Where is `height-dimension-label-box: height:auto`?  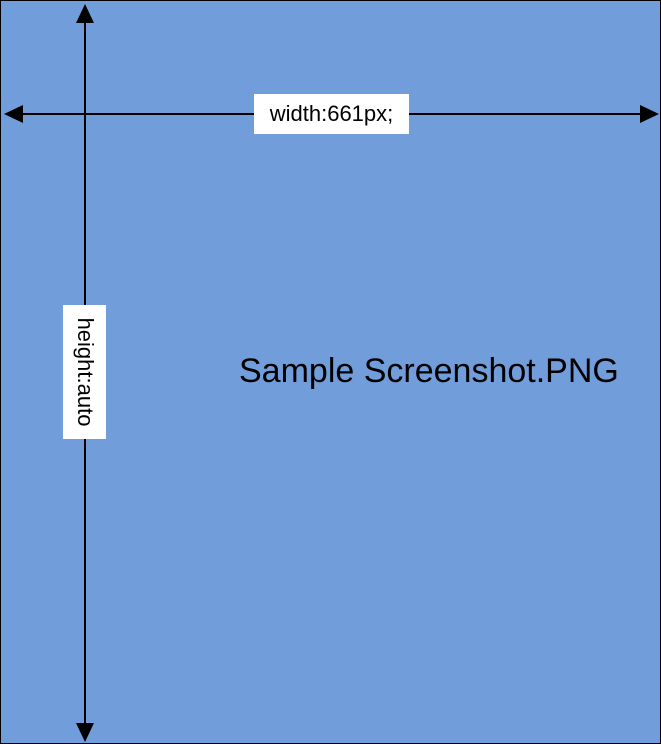 height-dimension-label-box: height:auto is located at coordinates (84, 372).